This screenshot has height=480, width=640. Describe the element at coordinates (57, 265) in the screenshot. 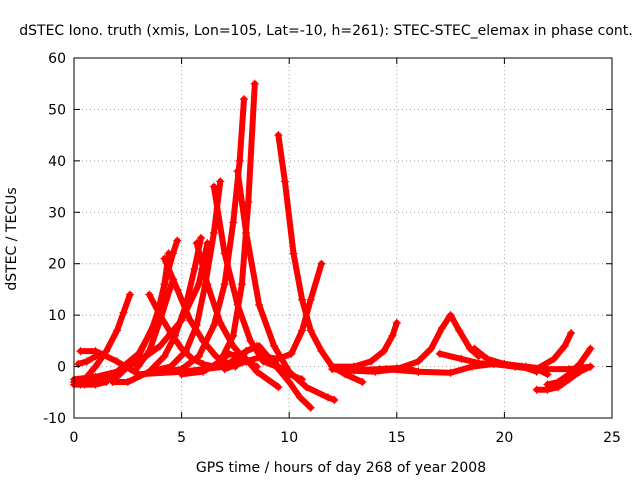

I see `y-tick-label: 20` at that location.